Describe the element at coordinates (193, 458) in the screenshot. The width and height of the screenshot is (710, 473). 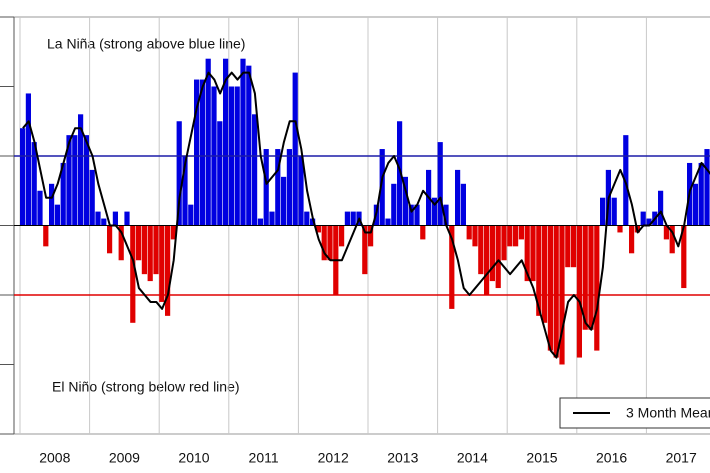
I see `x-tick-label: 2010` at that location.